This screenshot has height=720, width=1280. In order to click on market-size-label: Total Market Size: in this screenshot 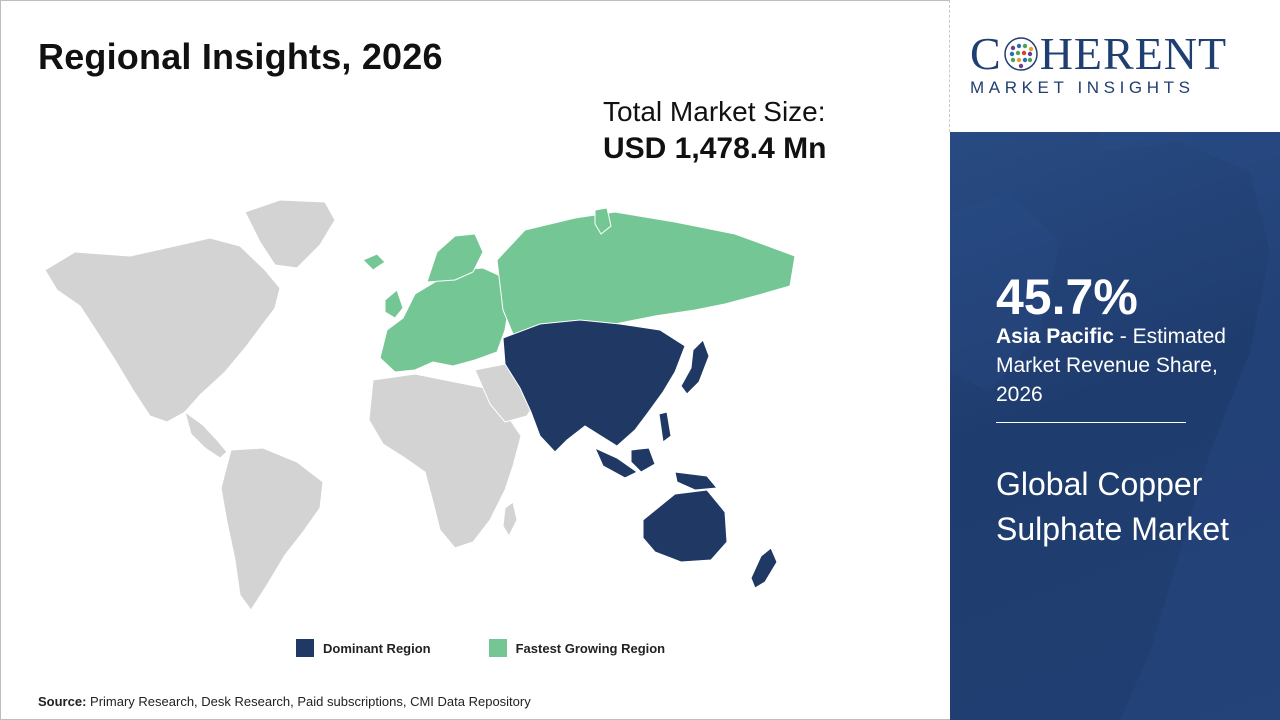, I will do `click(714, 111)`.